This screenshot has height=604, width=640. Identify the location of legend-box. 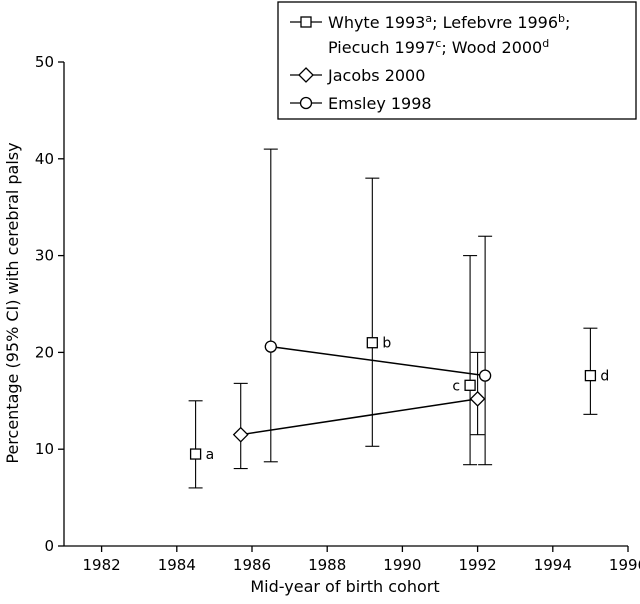
(457, 60).